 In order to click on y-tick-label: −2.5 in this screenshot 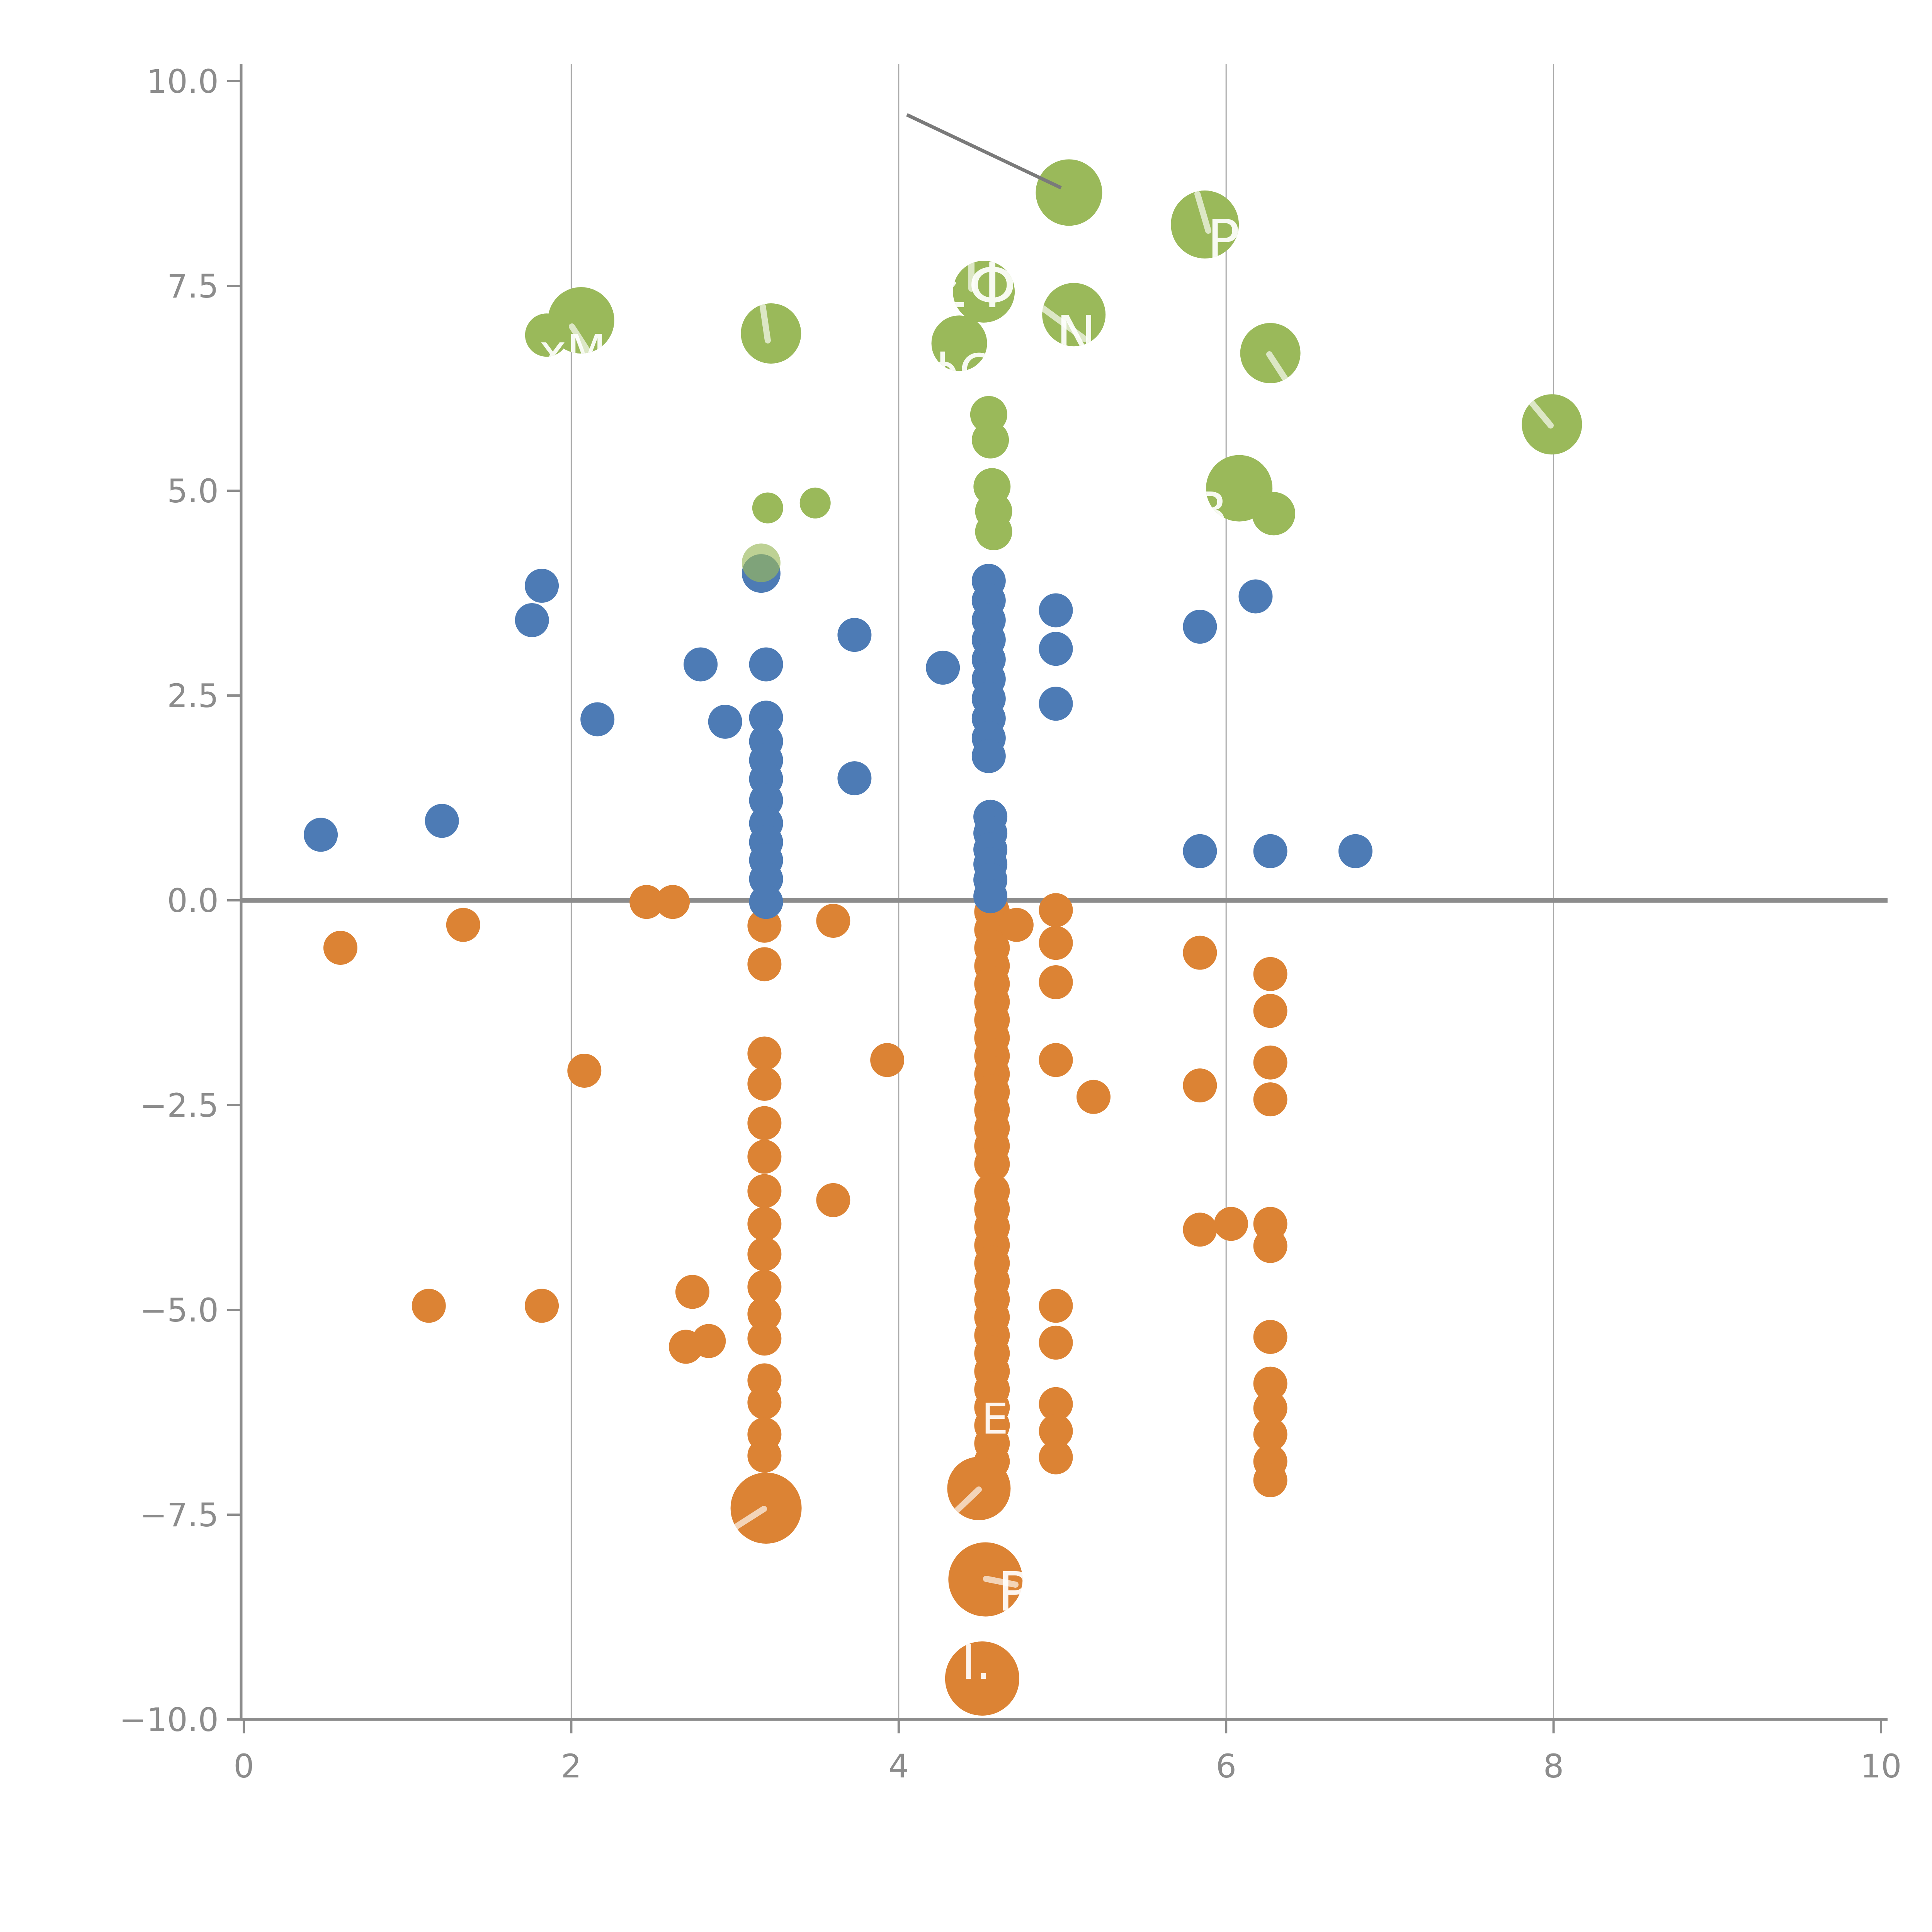, I will do `click(179, 1106)`.